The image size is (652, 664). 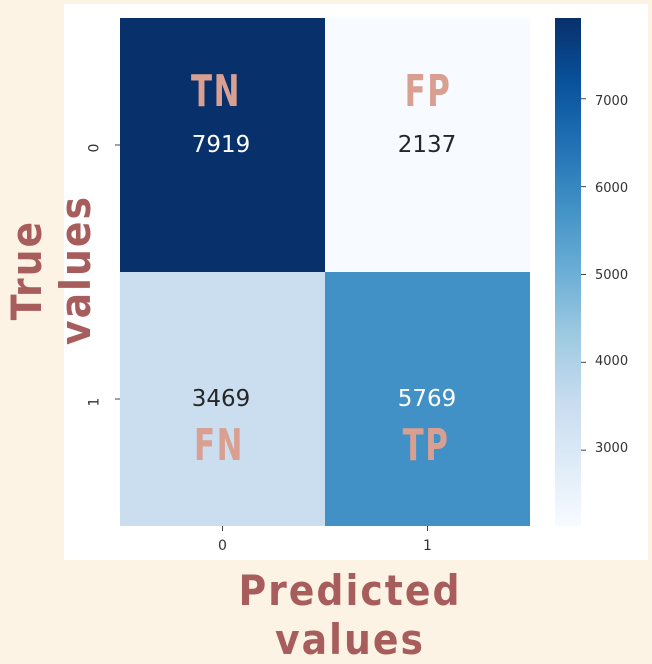 What do you see at coordinates (216, 91) in the screenshot?
I see `quadrant-label-tn: TN` at bounding box center [216, 91].